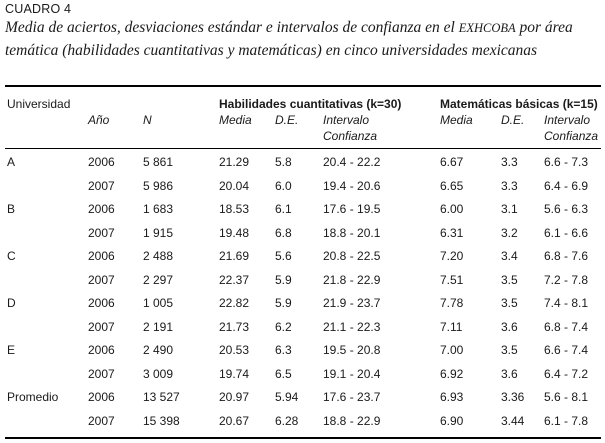  What do you see at coordinates (452, 209) in the screenshot?
I see `cell-mb-media: 6.00` at bounding box center [452, 209].